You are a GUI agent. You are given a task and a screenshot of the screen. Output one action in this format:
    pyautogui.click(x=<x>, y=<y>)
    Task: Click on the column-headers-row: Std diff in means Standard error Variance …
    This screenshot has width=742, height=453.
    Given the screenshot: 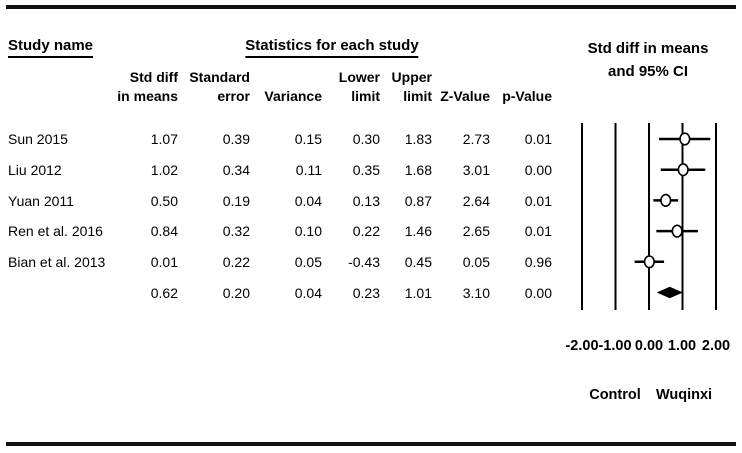 What is the action you would take?
    pyautogui.click(x=276, y=87)
    